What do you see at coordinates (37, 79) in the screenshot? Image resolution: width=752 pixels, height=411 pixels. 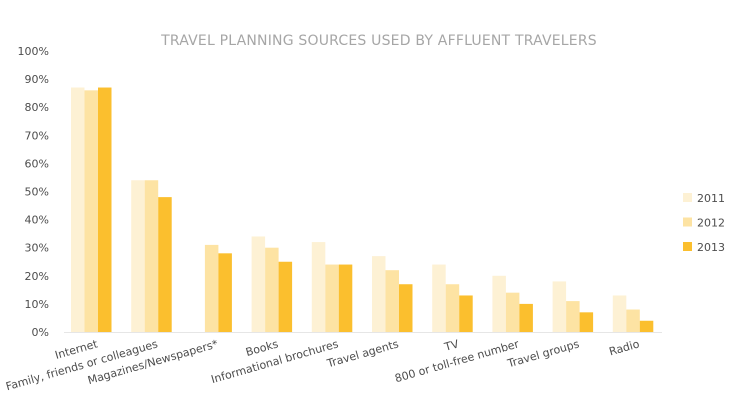 I see `y-tick-label: 90%` at bounding box center [37, 79].